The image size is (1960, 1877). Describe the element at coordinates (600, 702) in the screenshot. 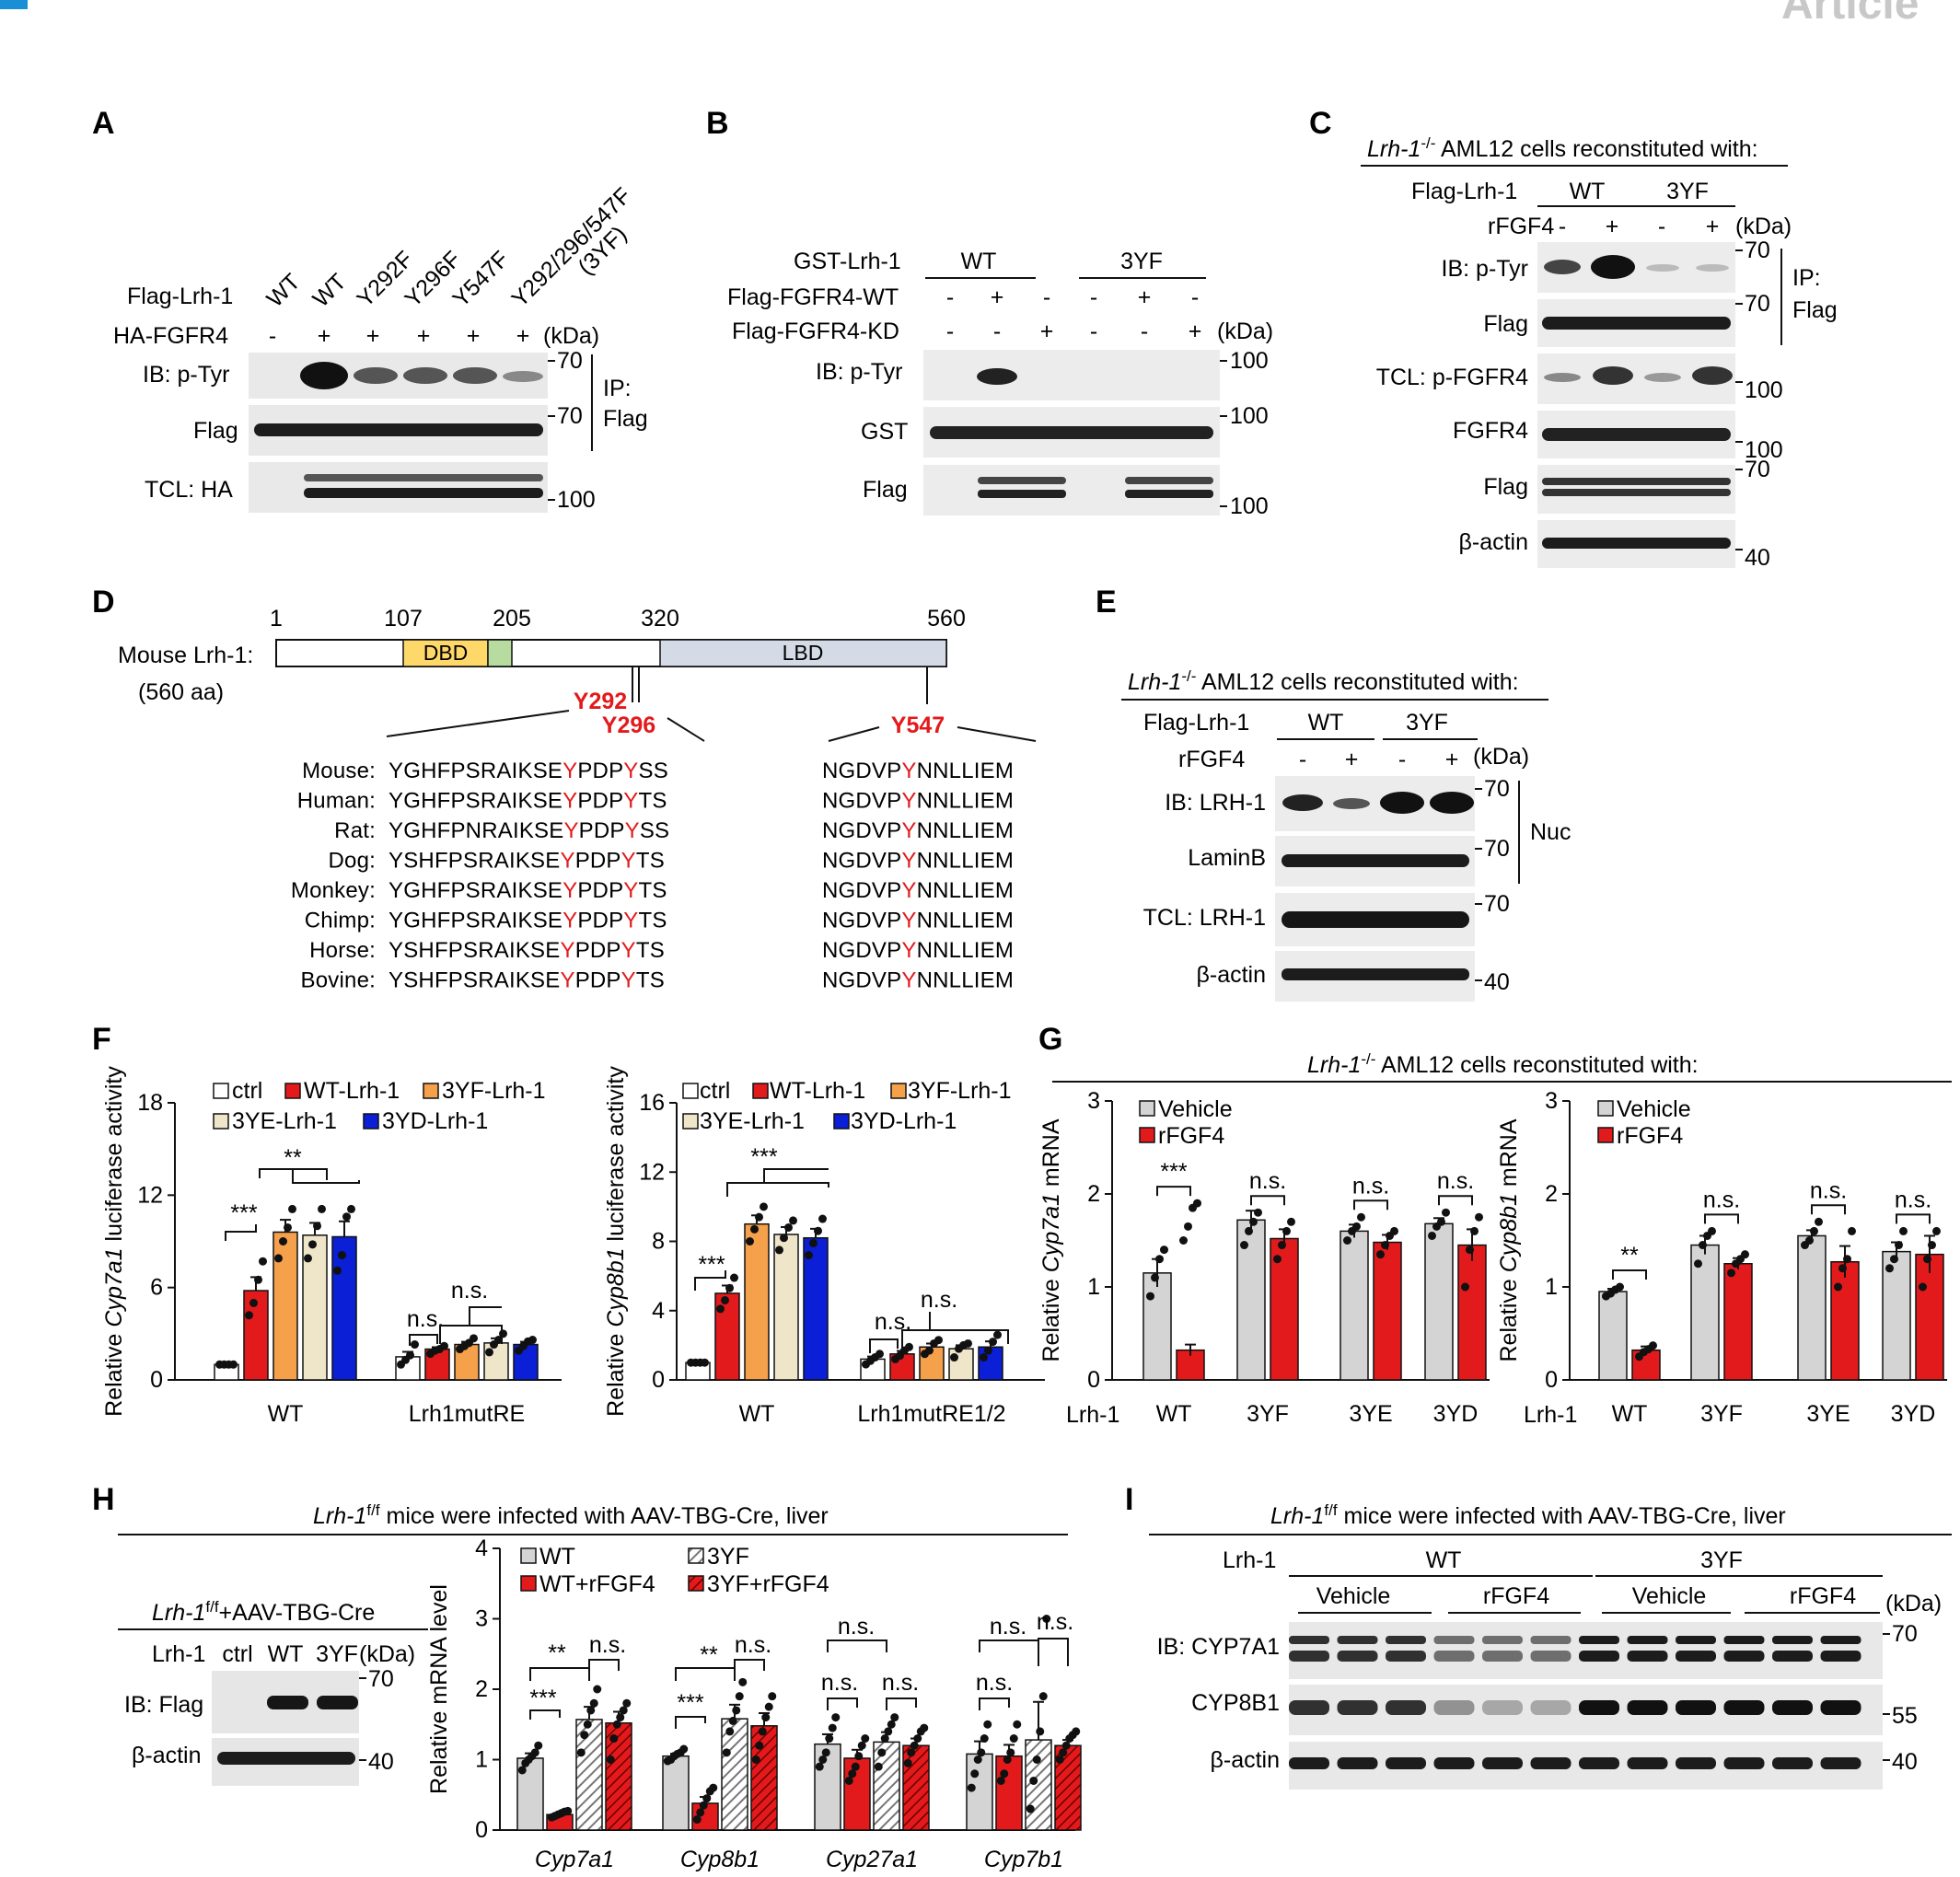

I see `panel-d-site: Y292` at that location.